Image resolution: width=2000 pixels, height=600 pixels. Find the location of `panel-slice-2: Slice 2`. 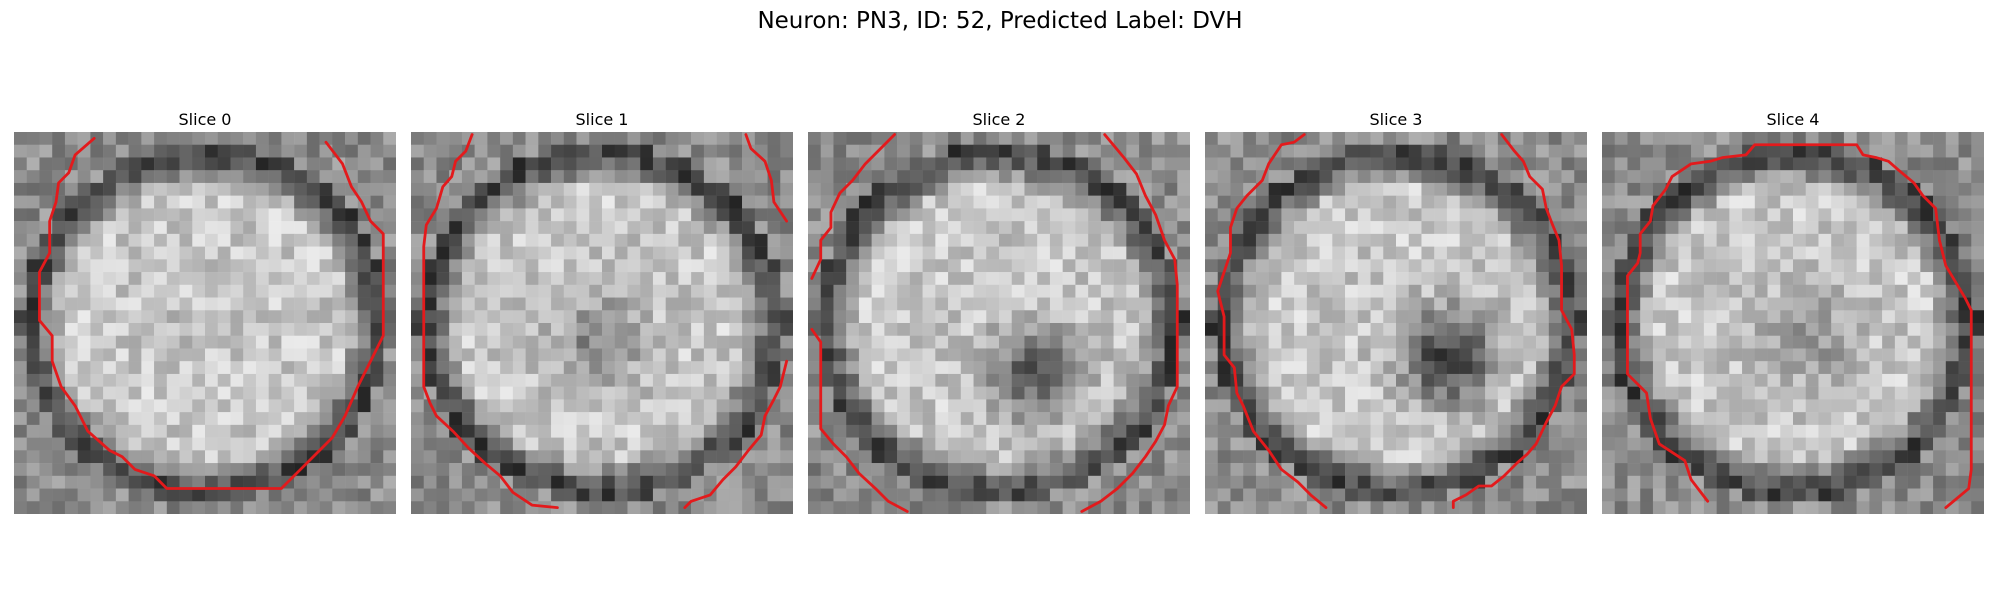

panel-slice-2: Slice 2 is located at coordinates (999, 311).